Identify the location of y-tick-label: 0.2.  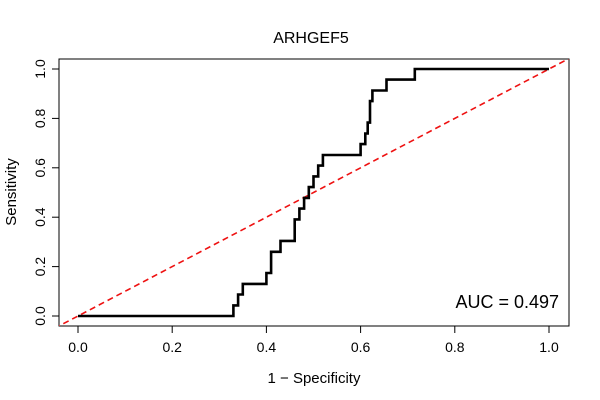
(40, 267).